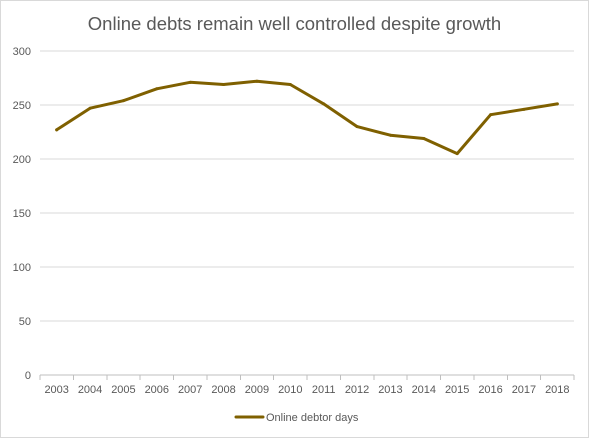  What do you see at coordinates (557, 390) in the screenshot?
I see `x-tick-label: 2018` at bounding box center [557, 390].